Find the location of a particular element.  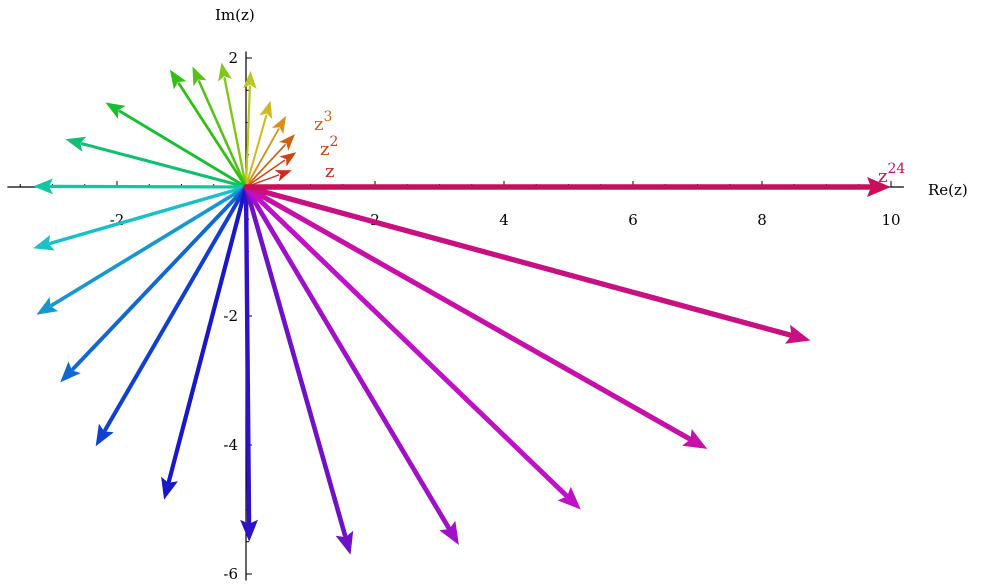

y-tick-label: -6 is located at coordinates (230, 574).